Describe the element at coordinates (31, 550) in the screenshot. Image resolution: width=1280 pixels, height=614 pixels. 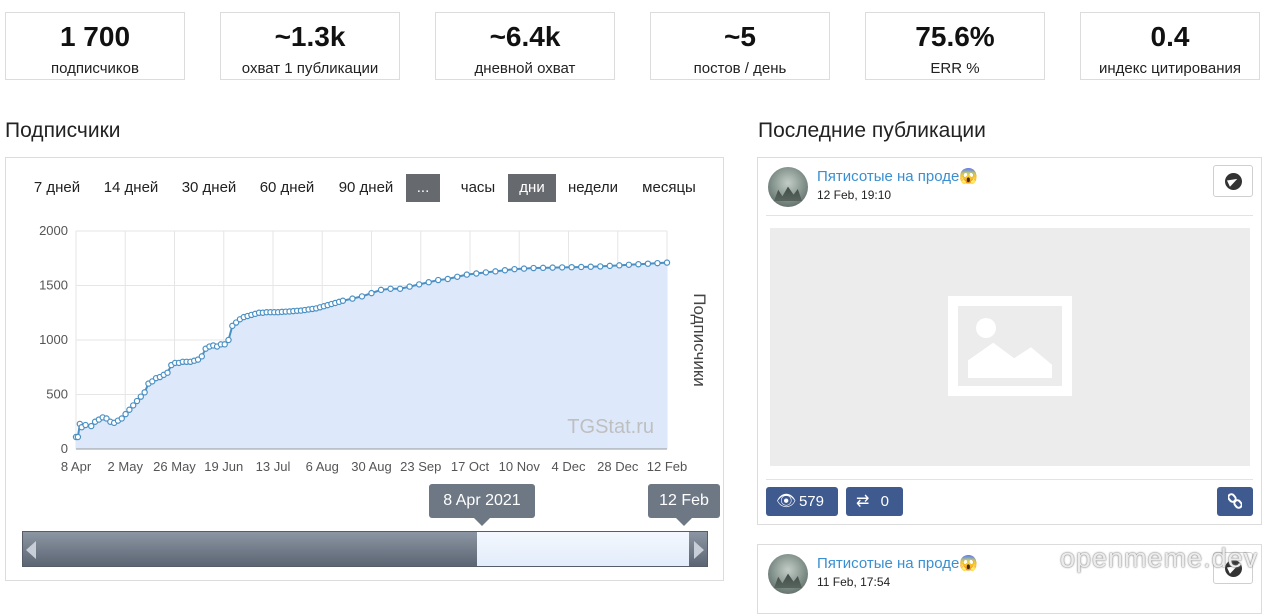
I see `navigator-left-arrow-icon` at that location.